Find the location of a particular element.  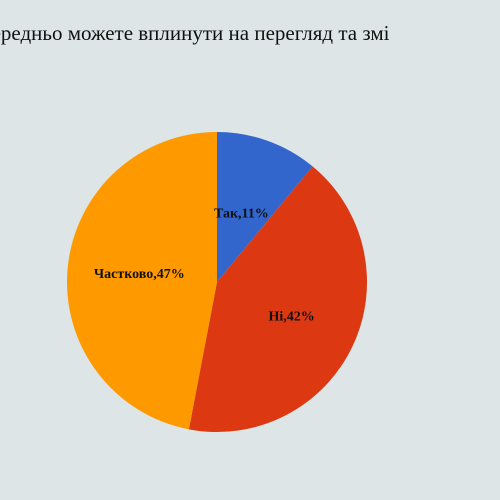

pie-data-label-0: Так,11% is located at coordinates (241, 214).